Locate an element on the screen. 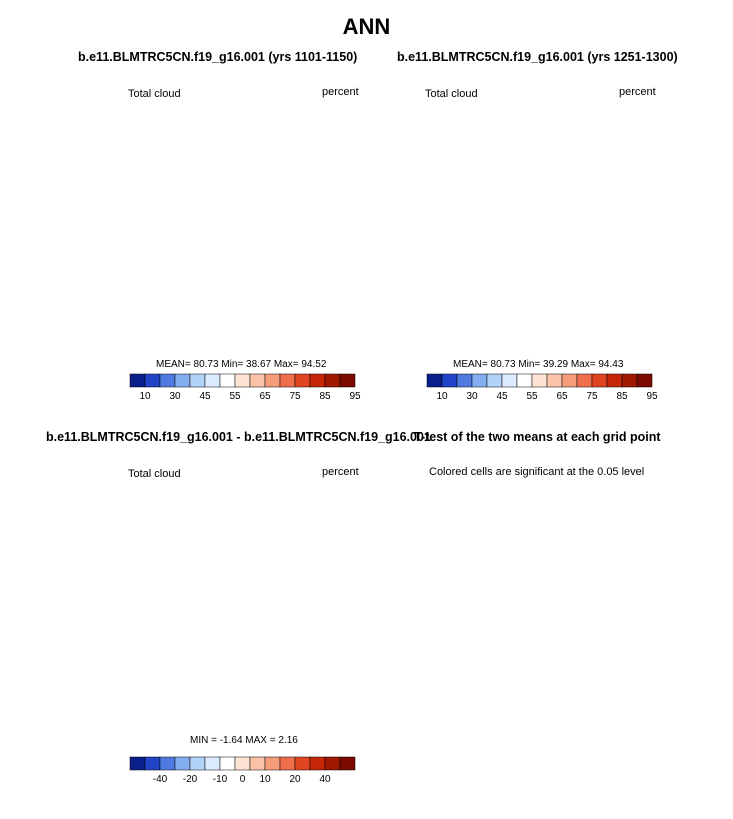  panel-4-map is located at coordinates (540, 608).